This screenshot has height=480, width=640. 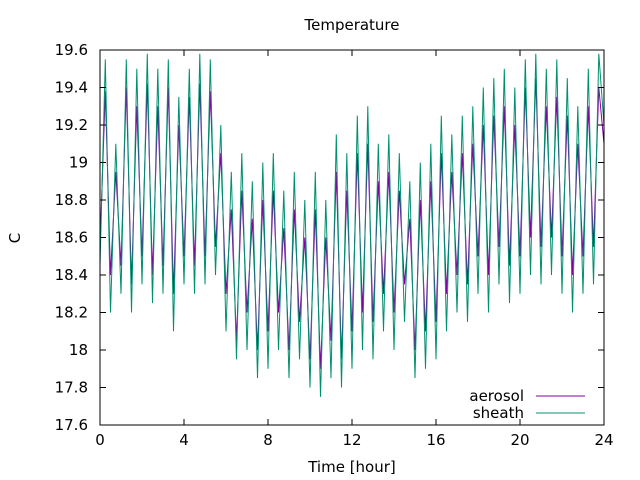 What do you see at coordinates (71, 125) in the screenshot?
I see `y-tick-label: 19.2` at bounding box center [71, 125].